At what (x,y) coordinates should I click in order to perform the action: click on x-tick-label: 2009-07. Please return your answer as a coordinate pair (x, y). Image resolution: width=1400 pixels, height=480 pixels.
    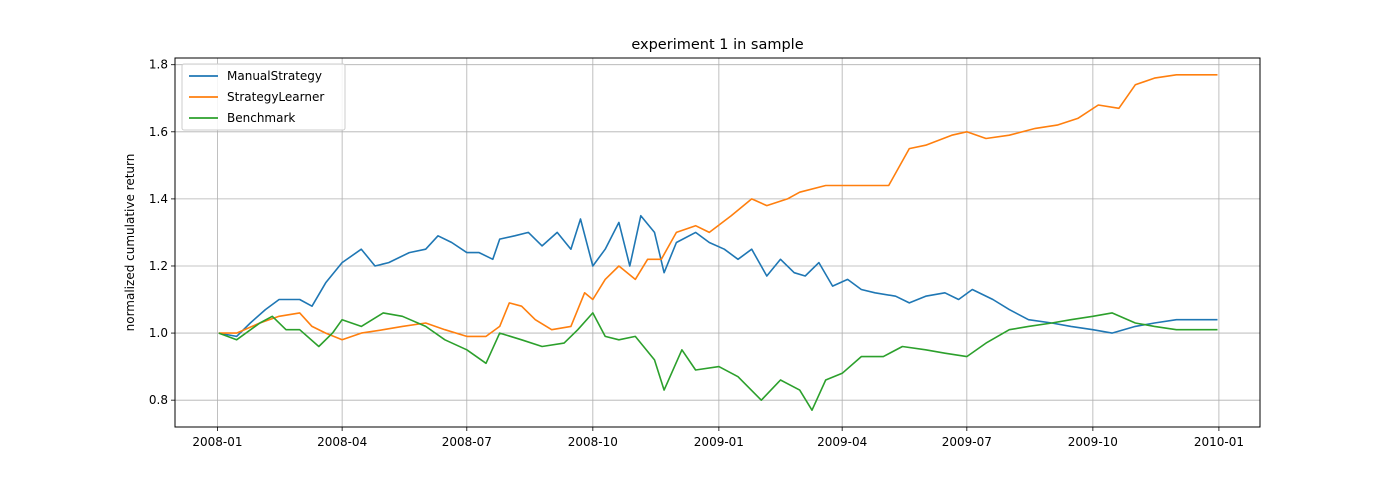
    Looking at the image, I should click on (967, 442).